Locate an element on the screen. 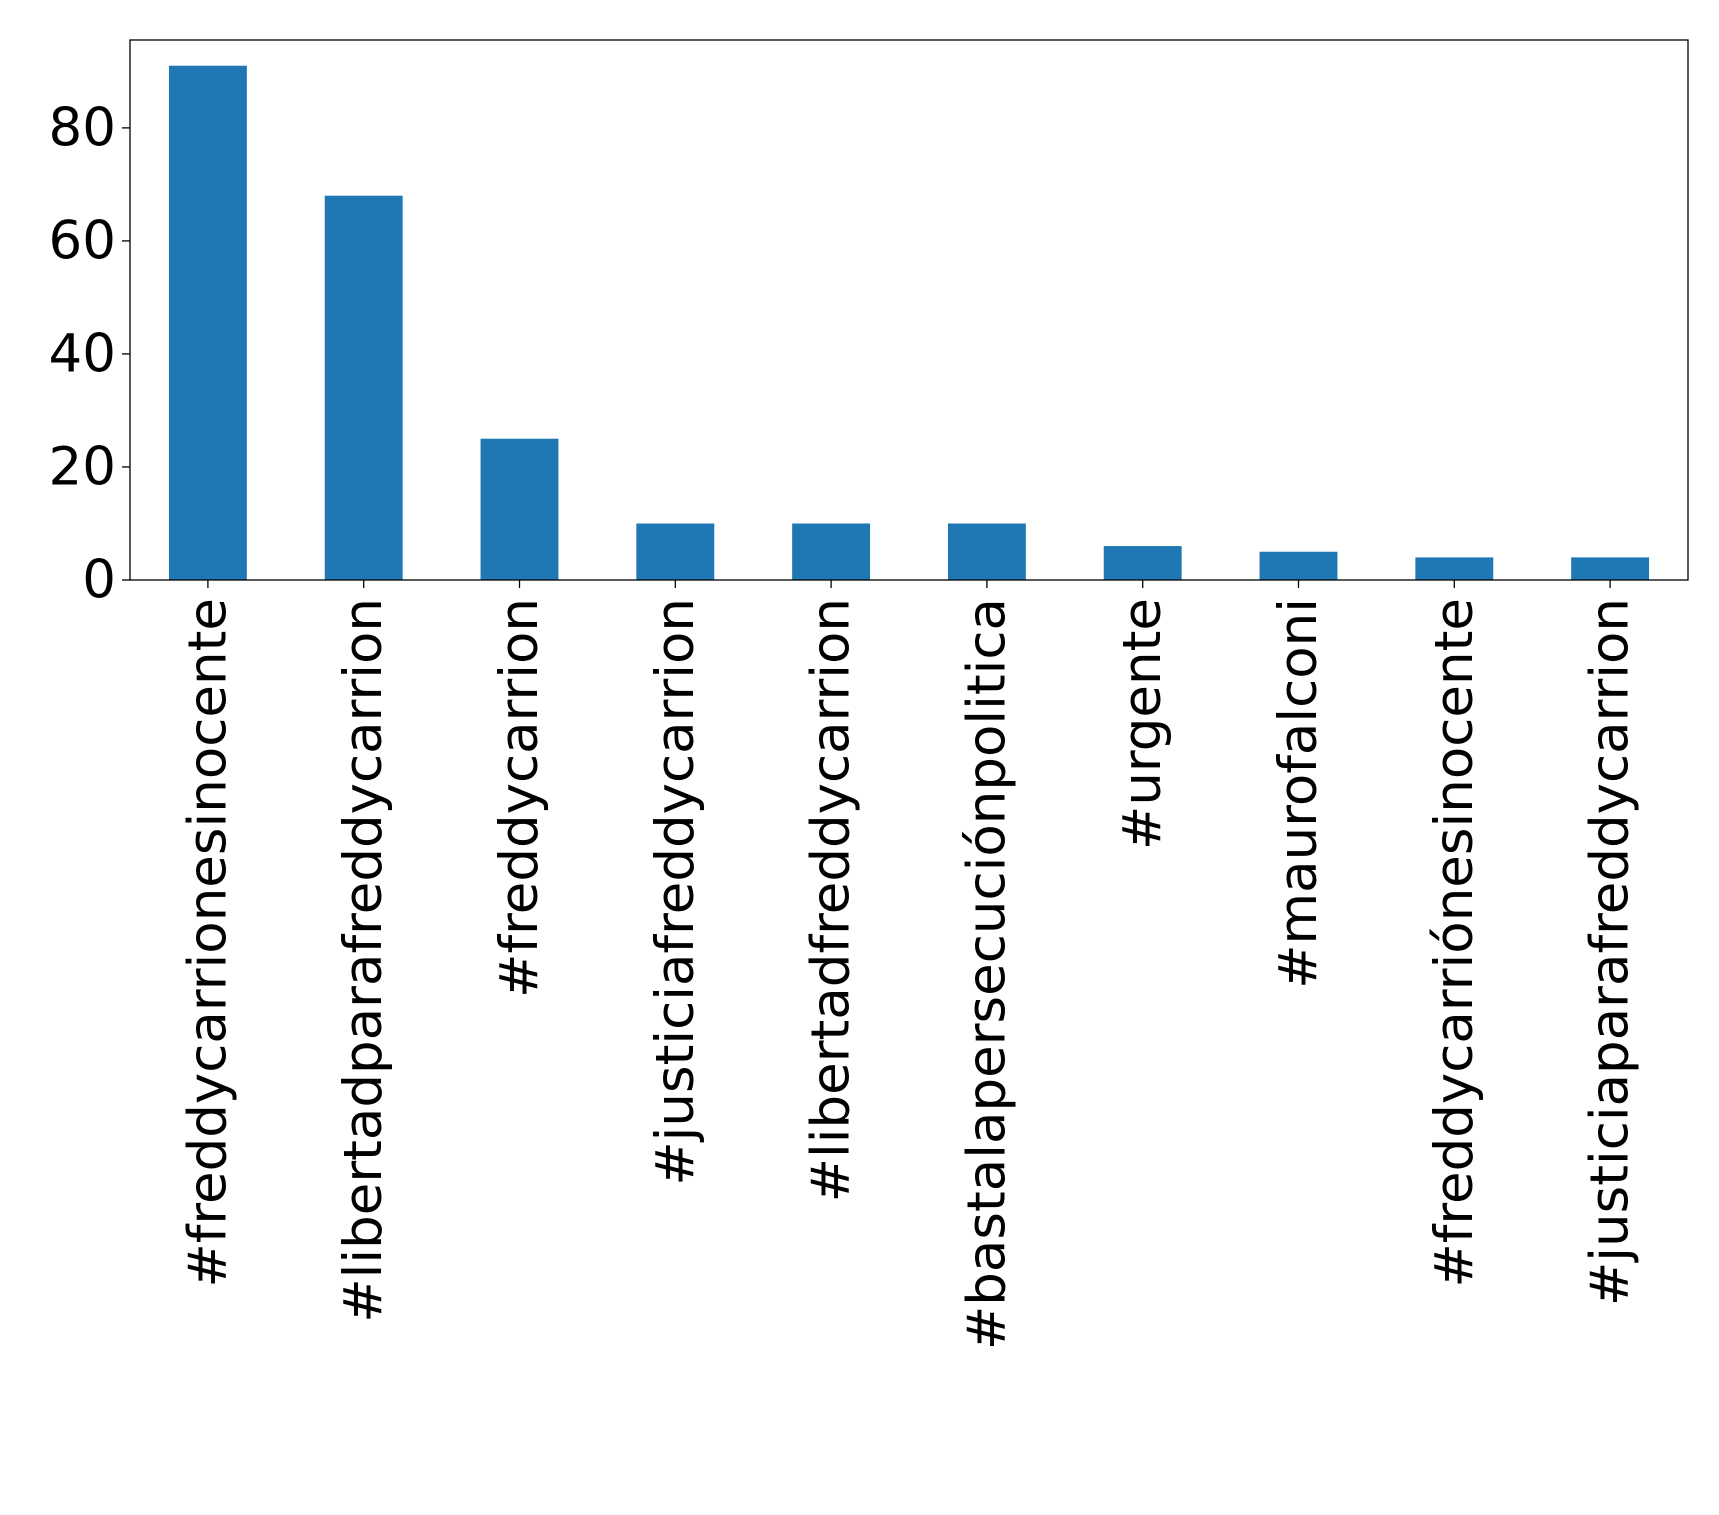 The width and height of the screenshot is (1719, 1515). x-tick-label: #libertadfreddycarrion is located at coordinates (831, 900).